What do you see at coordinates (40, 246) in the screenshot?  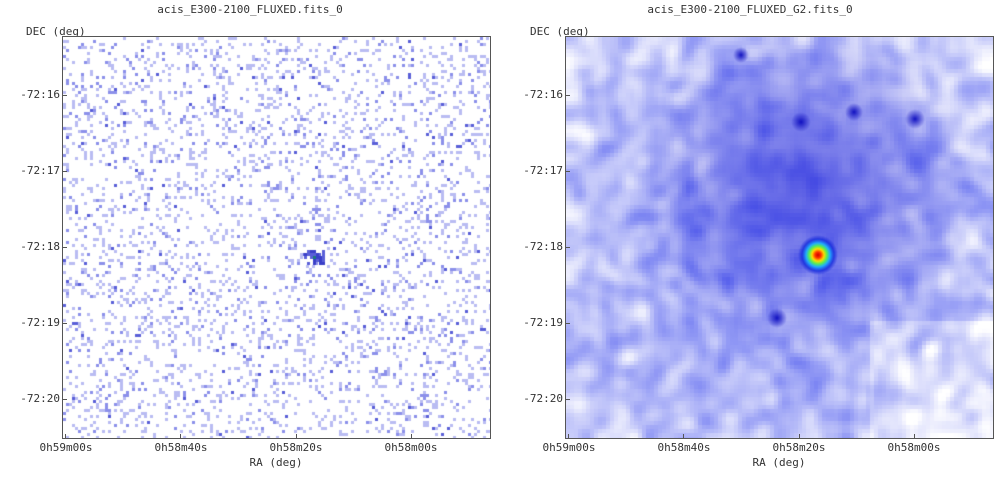 I see `left-ytick: -72:18` at bounding box center [40, 246].